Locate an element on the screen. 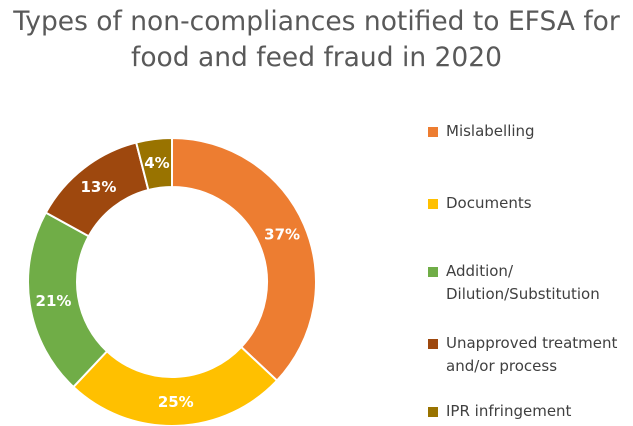 This screenshot has width=633, height=426. chart-title-line-2: food and feed fraud in 2020 is located at coordinates (316, 57).